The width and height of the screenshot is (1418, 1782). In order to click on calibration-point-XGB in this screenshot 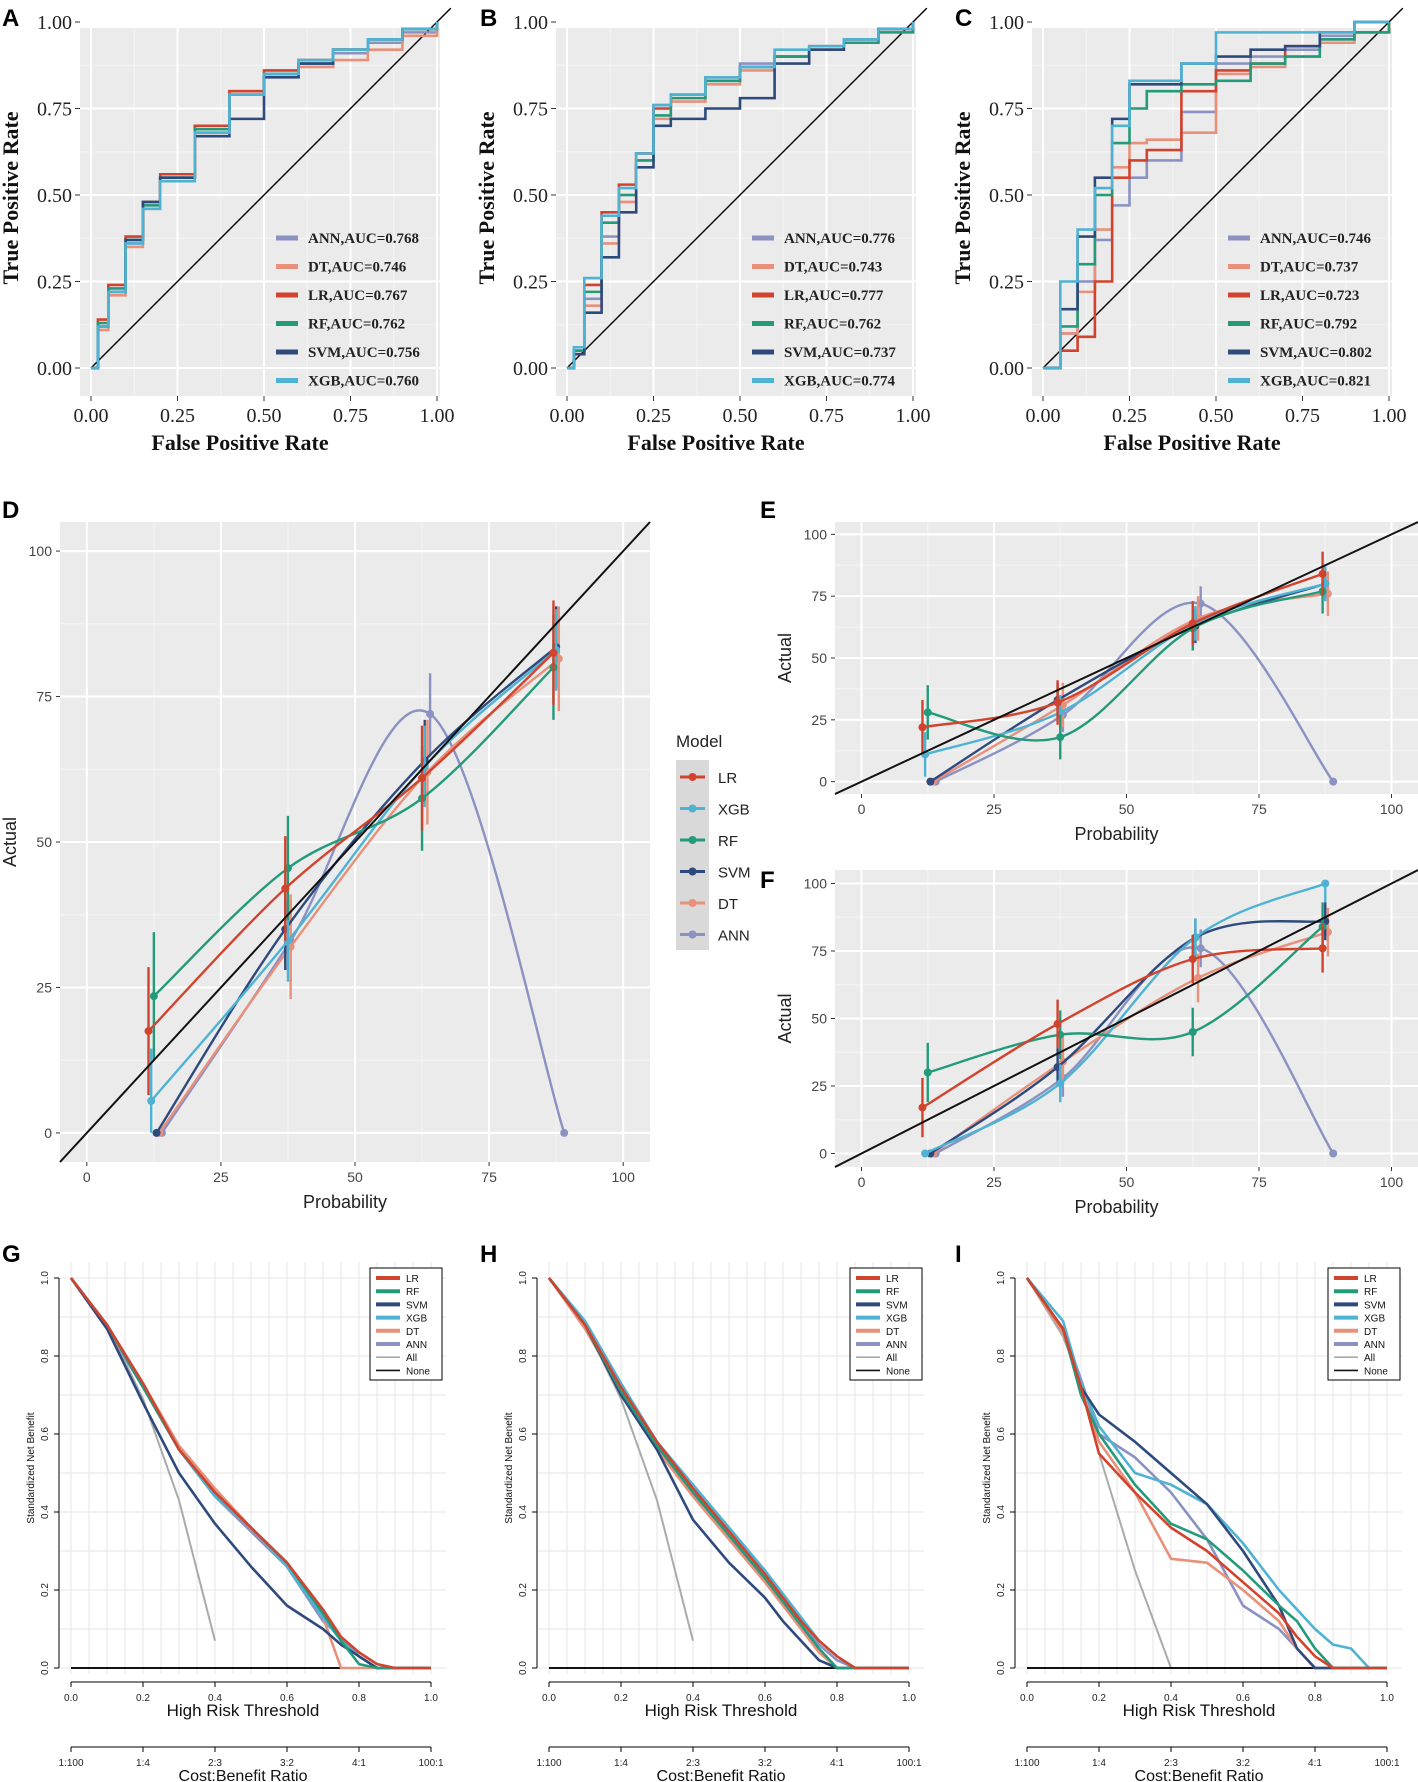, I will do `click(925, 1153)`.